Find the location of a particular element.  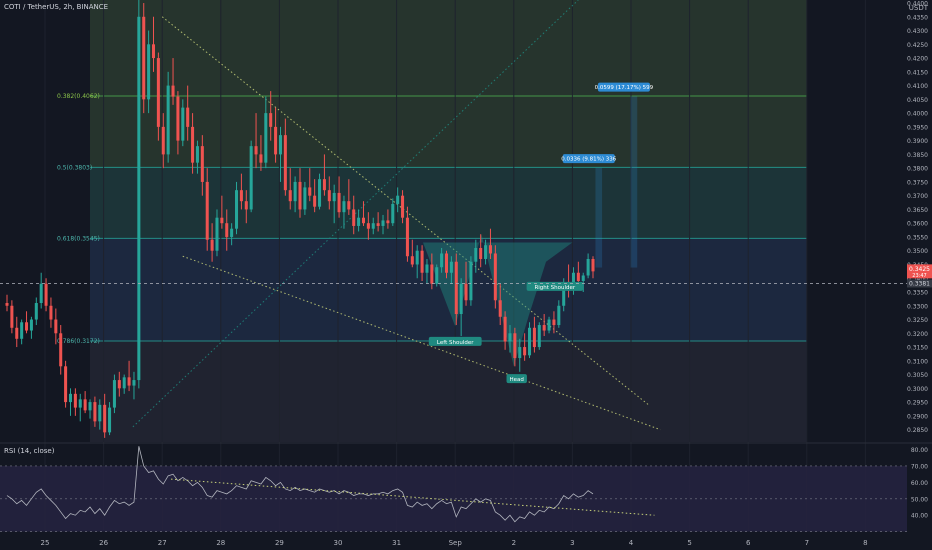

y-tick-label: 0.3650 is located at coordinates (917, 210).